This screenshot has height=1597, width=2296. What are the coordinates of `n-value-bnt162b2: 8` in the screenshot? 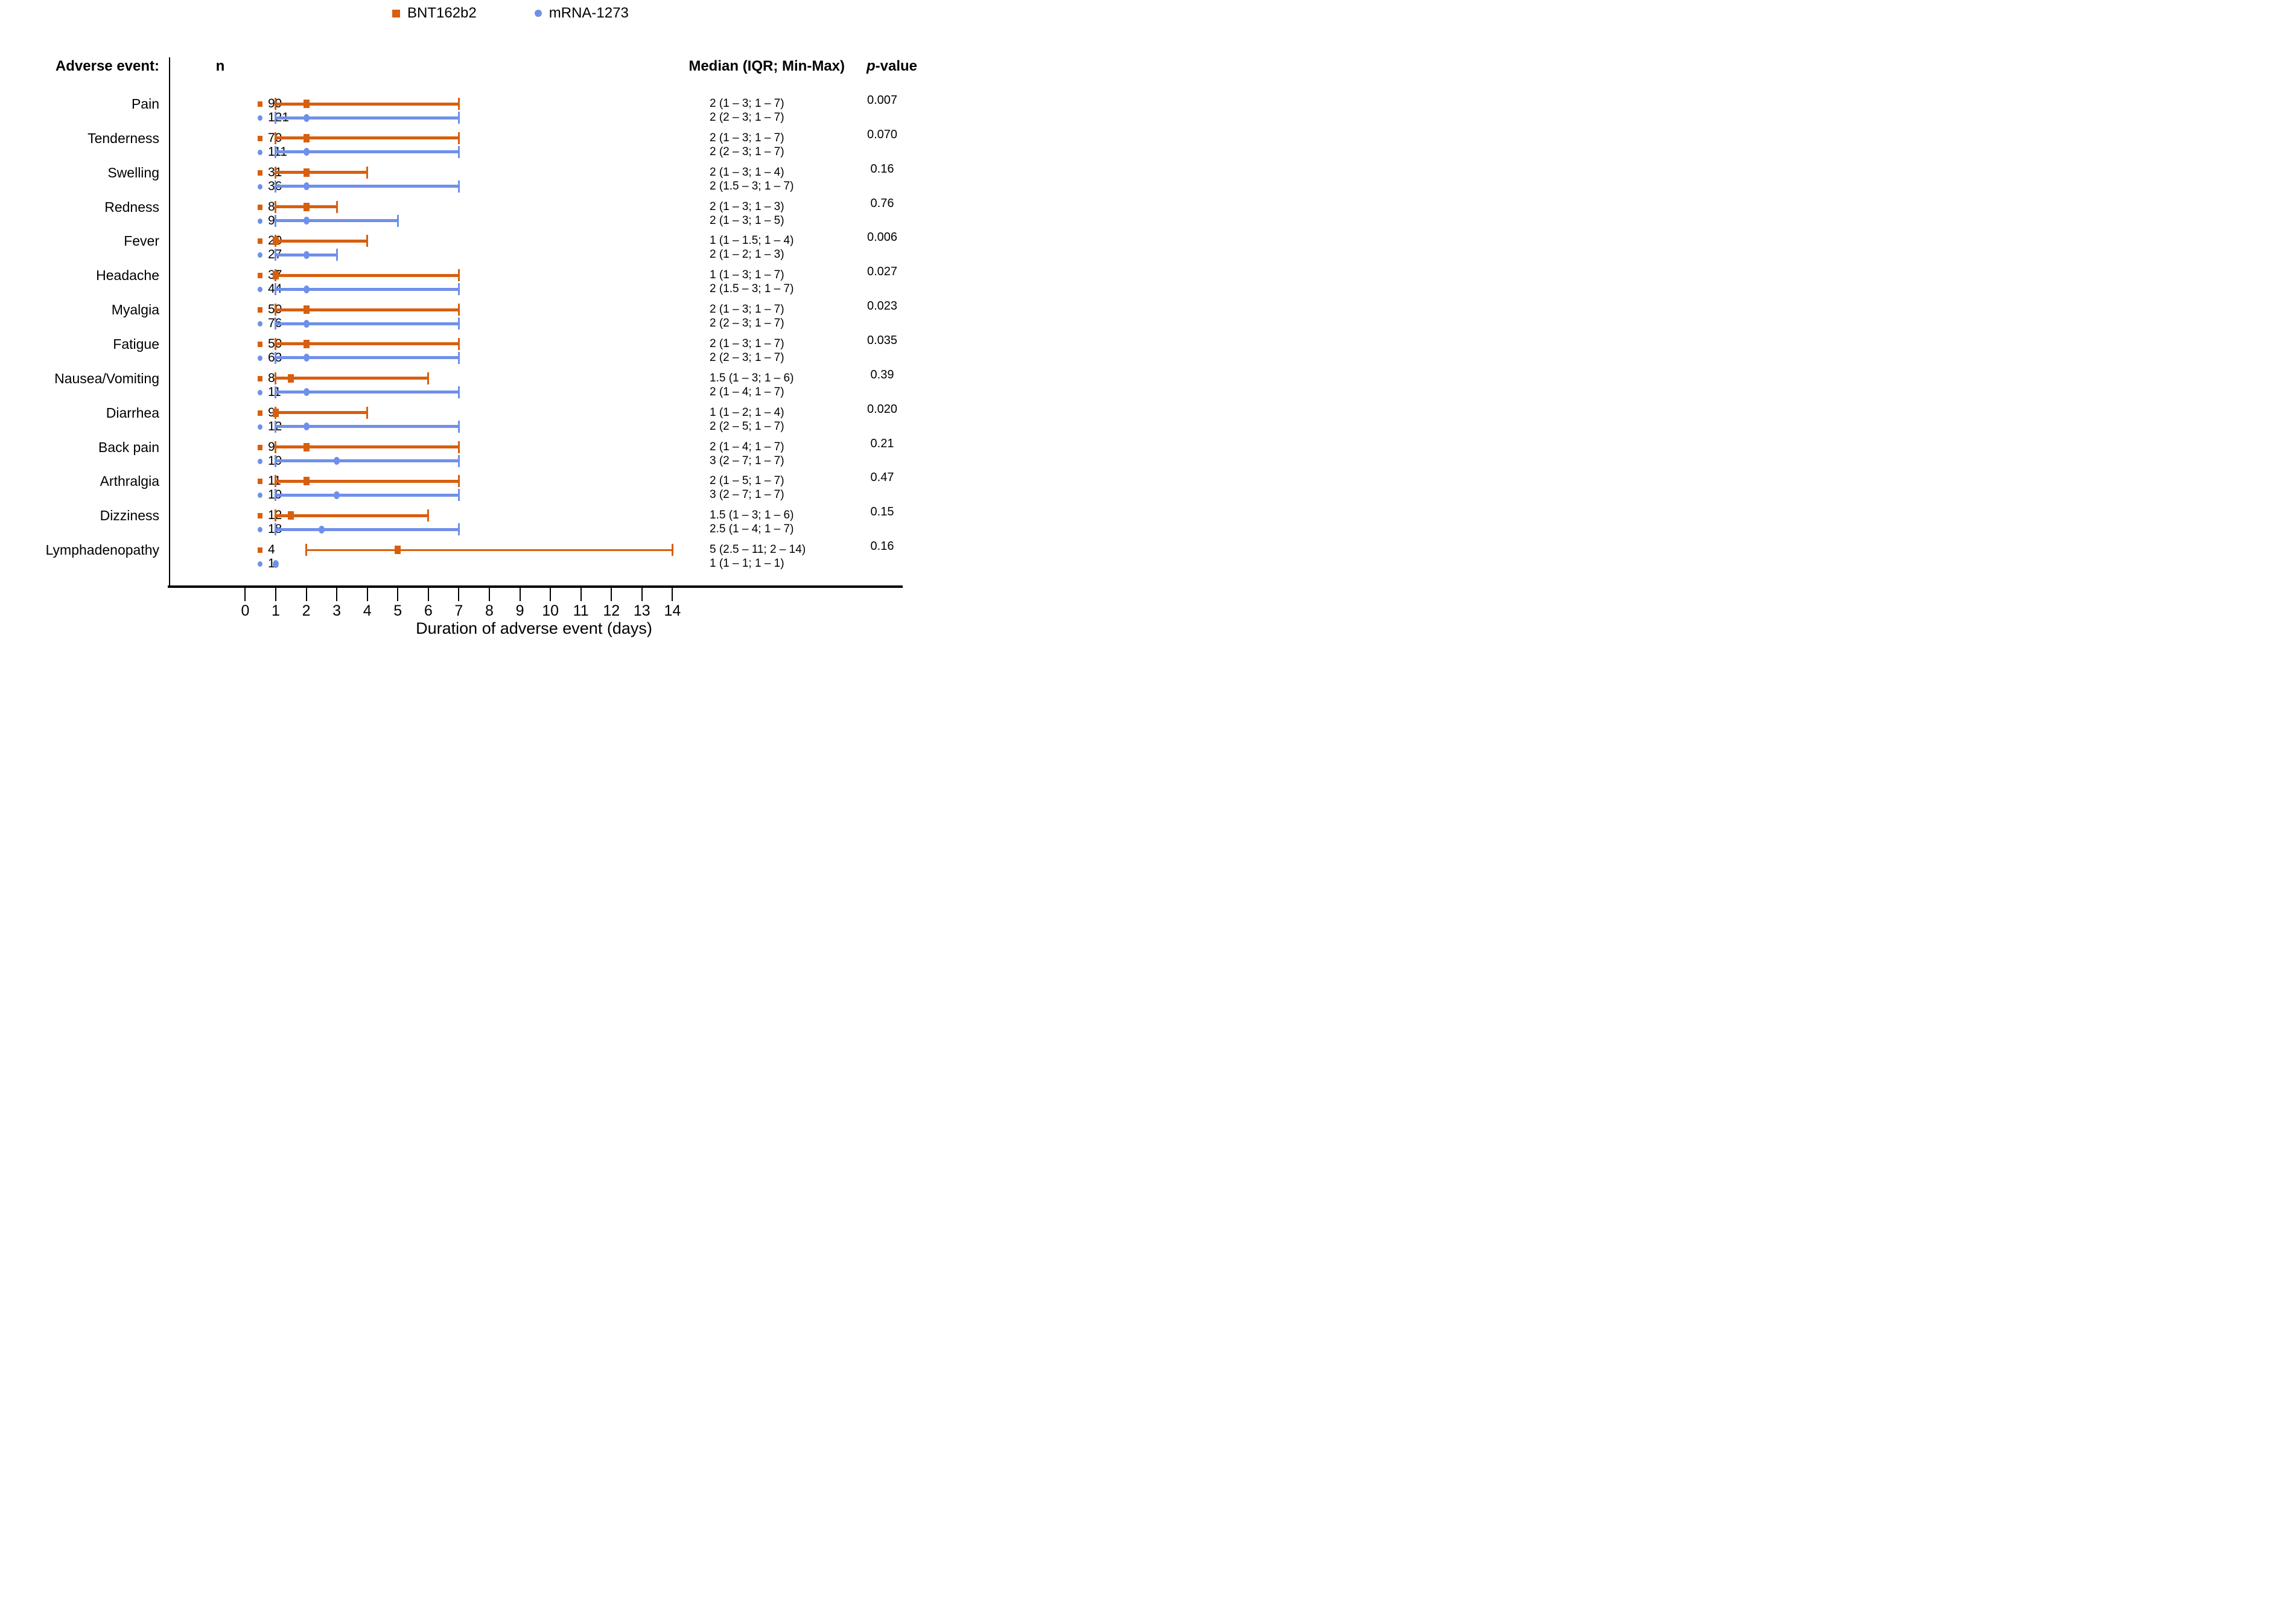 It's located at (271, 206).